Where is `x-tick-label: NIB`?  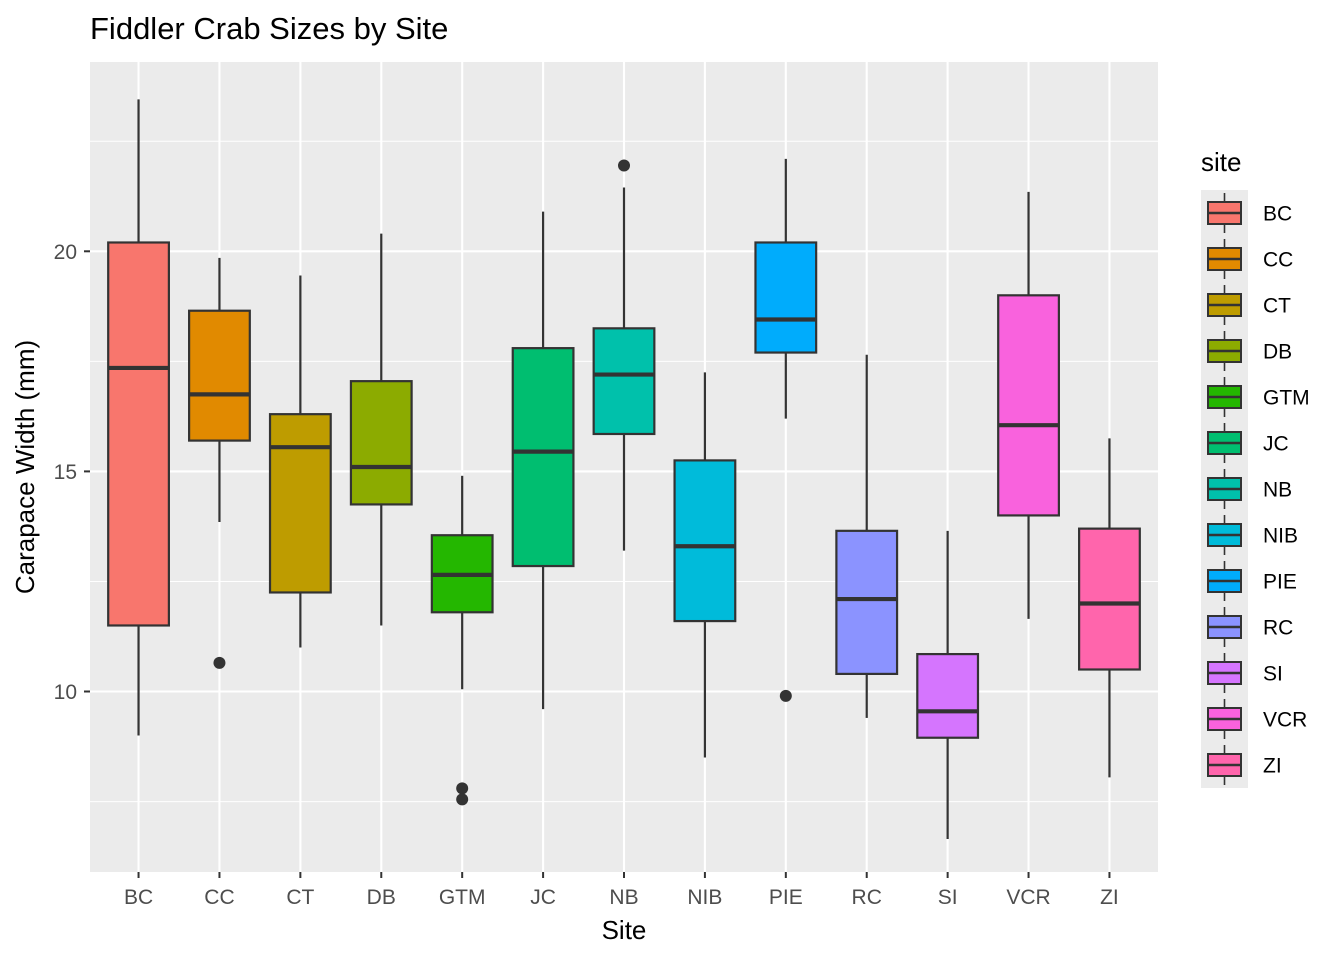 x-tick-label: NIB is located at coordinates (704, 897).